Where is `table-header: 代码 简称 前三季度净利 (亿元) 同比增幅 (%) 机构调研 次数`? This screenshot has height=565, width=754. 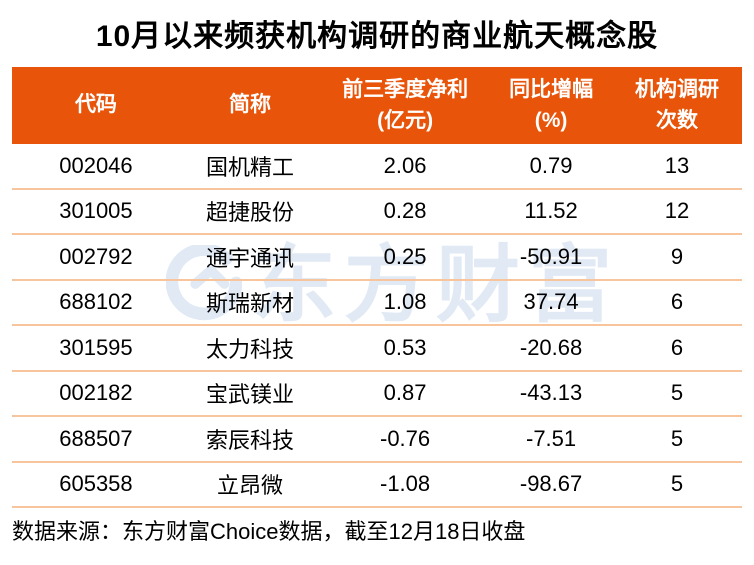 table-header: 代码 简称 前三季度净利 (亿元) 同比增幅 (%) 机构调研 次数 is located at coordinates (377, 105).